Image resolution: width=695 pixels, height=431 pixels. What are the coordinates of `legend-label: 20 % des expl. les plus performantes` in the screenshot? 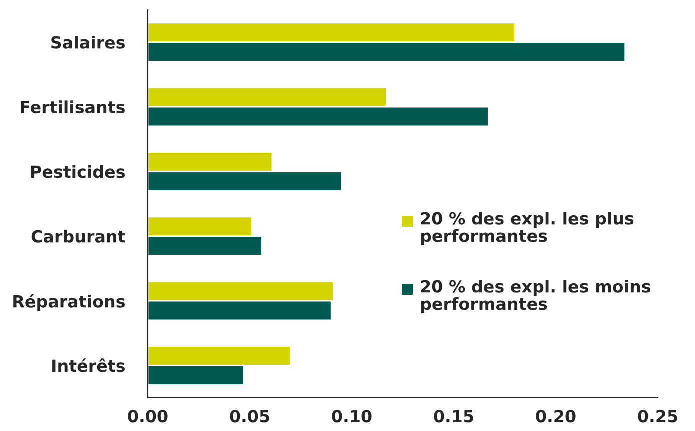 It's located at (527, 229).